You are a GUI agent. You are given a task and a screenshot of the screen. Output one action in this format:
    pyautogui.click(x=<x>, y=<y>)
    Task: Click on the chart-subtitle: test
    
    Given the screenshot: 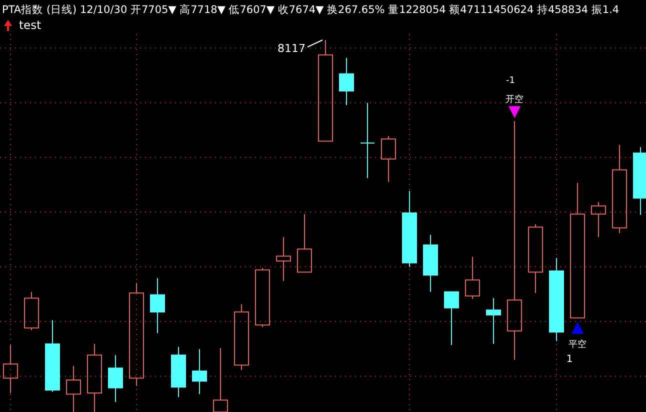 What is the action you would take?
    pyautogui.click(x=30, y=25)
    